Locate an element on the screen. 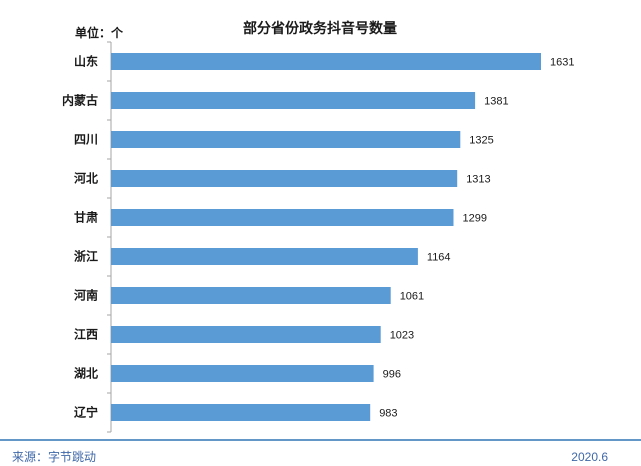 The height and width of the screenshot is (466, 641). category-label: 甘肃 is located at coordinates (86, 217).